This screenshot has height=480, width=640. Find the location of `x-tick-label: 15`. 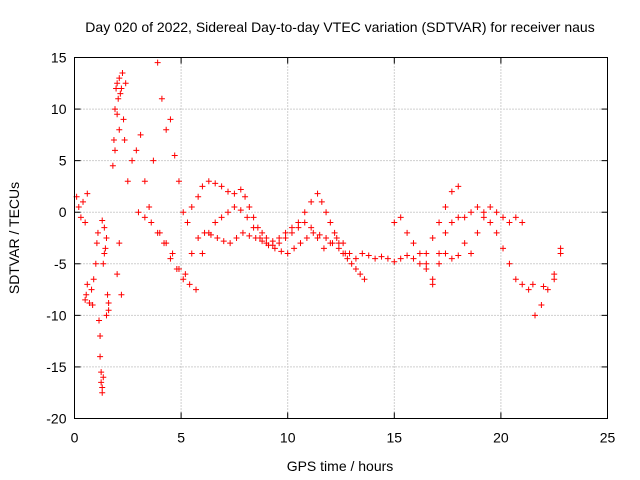

x-tick-label: 15 is located at coordinates (395, 438).